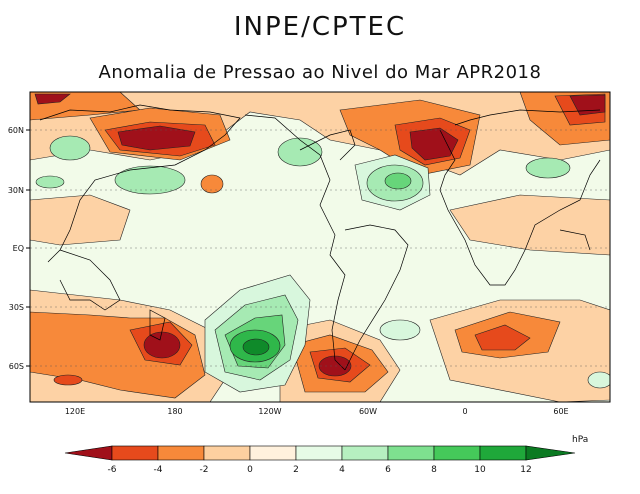 Image resolution: width=640 pixels, height=494 pixels. I want to click on colorbar-tick: -2, so click(204, 470).